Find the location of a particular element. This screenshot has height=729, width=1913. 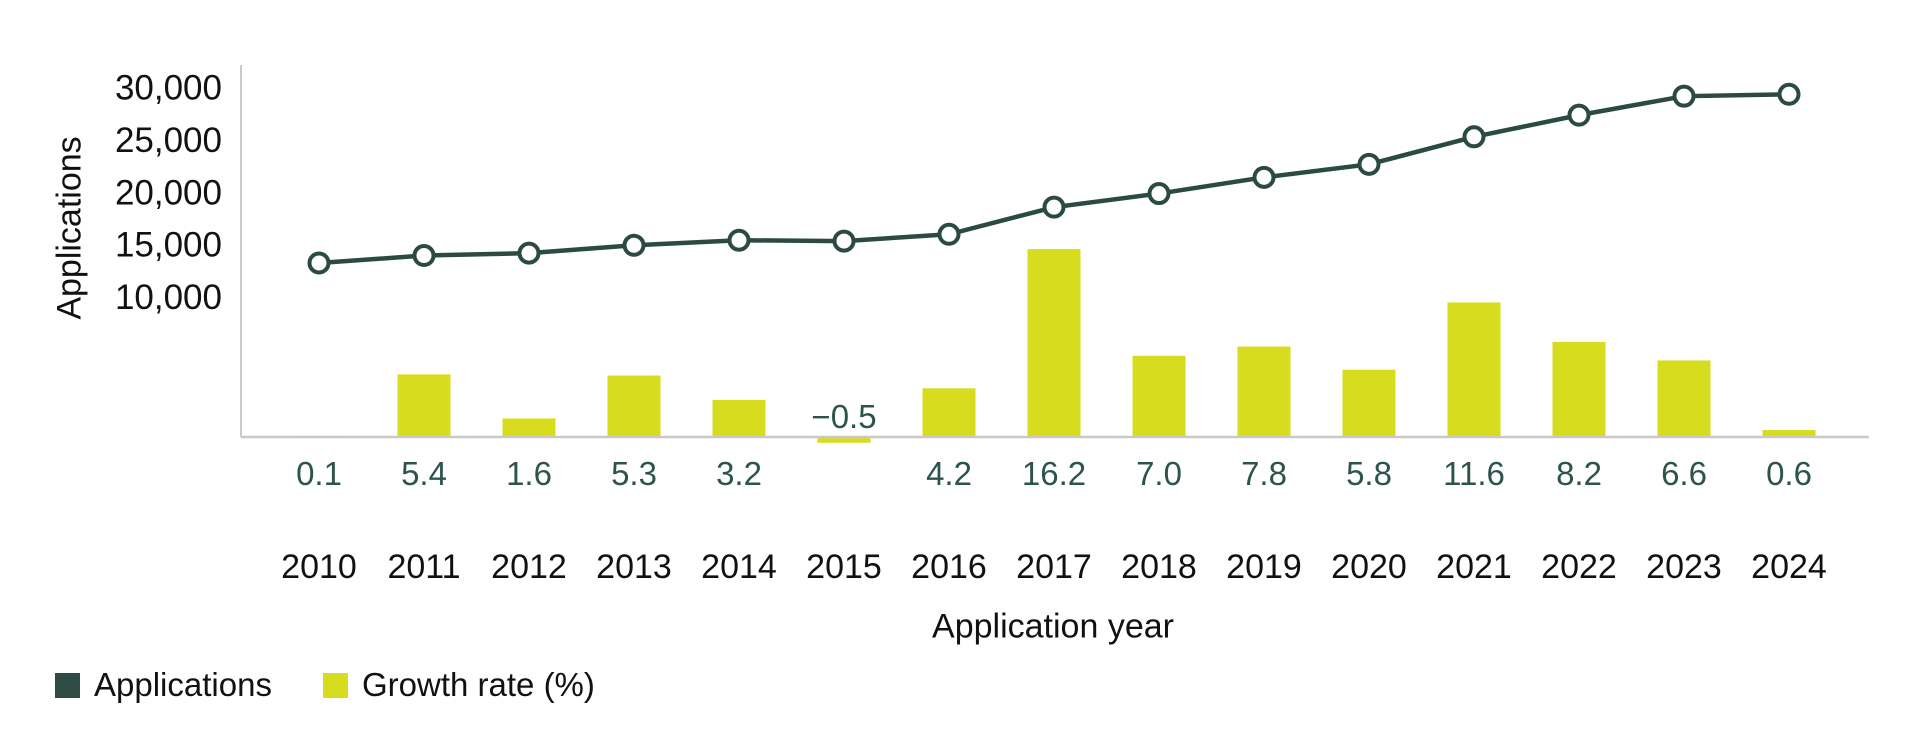

growth-bar-2011 is located at coordinates (424, 405).